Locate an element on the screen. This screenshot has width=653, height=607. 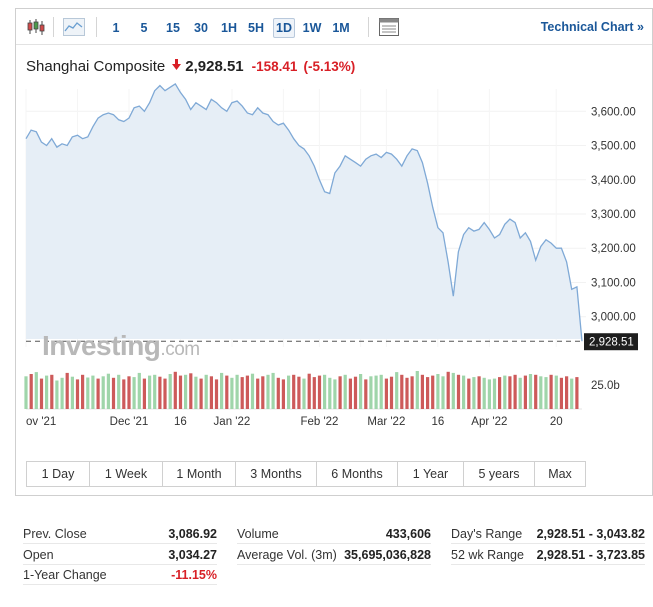
stat-label: 52 wk Range is located at coordinates (487, 555).